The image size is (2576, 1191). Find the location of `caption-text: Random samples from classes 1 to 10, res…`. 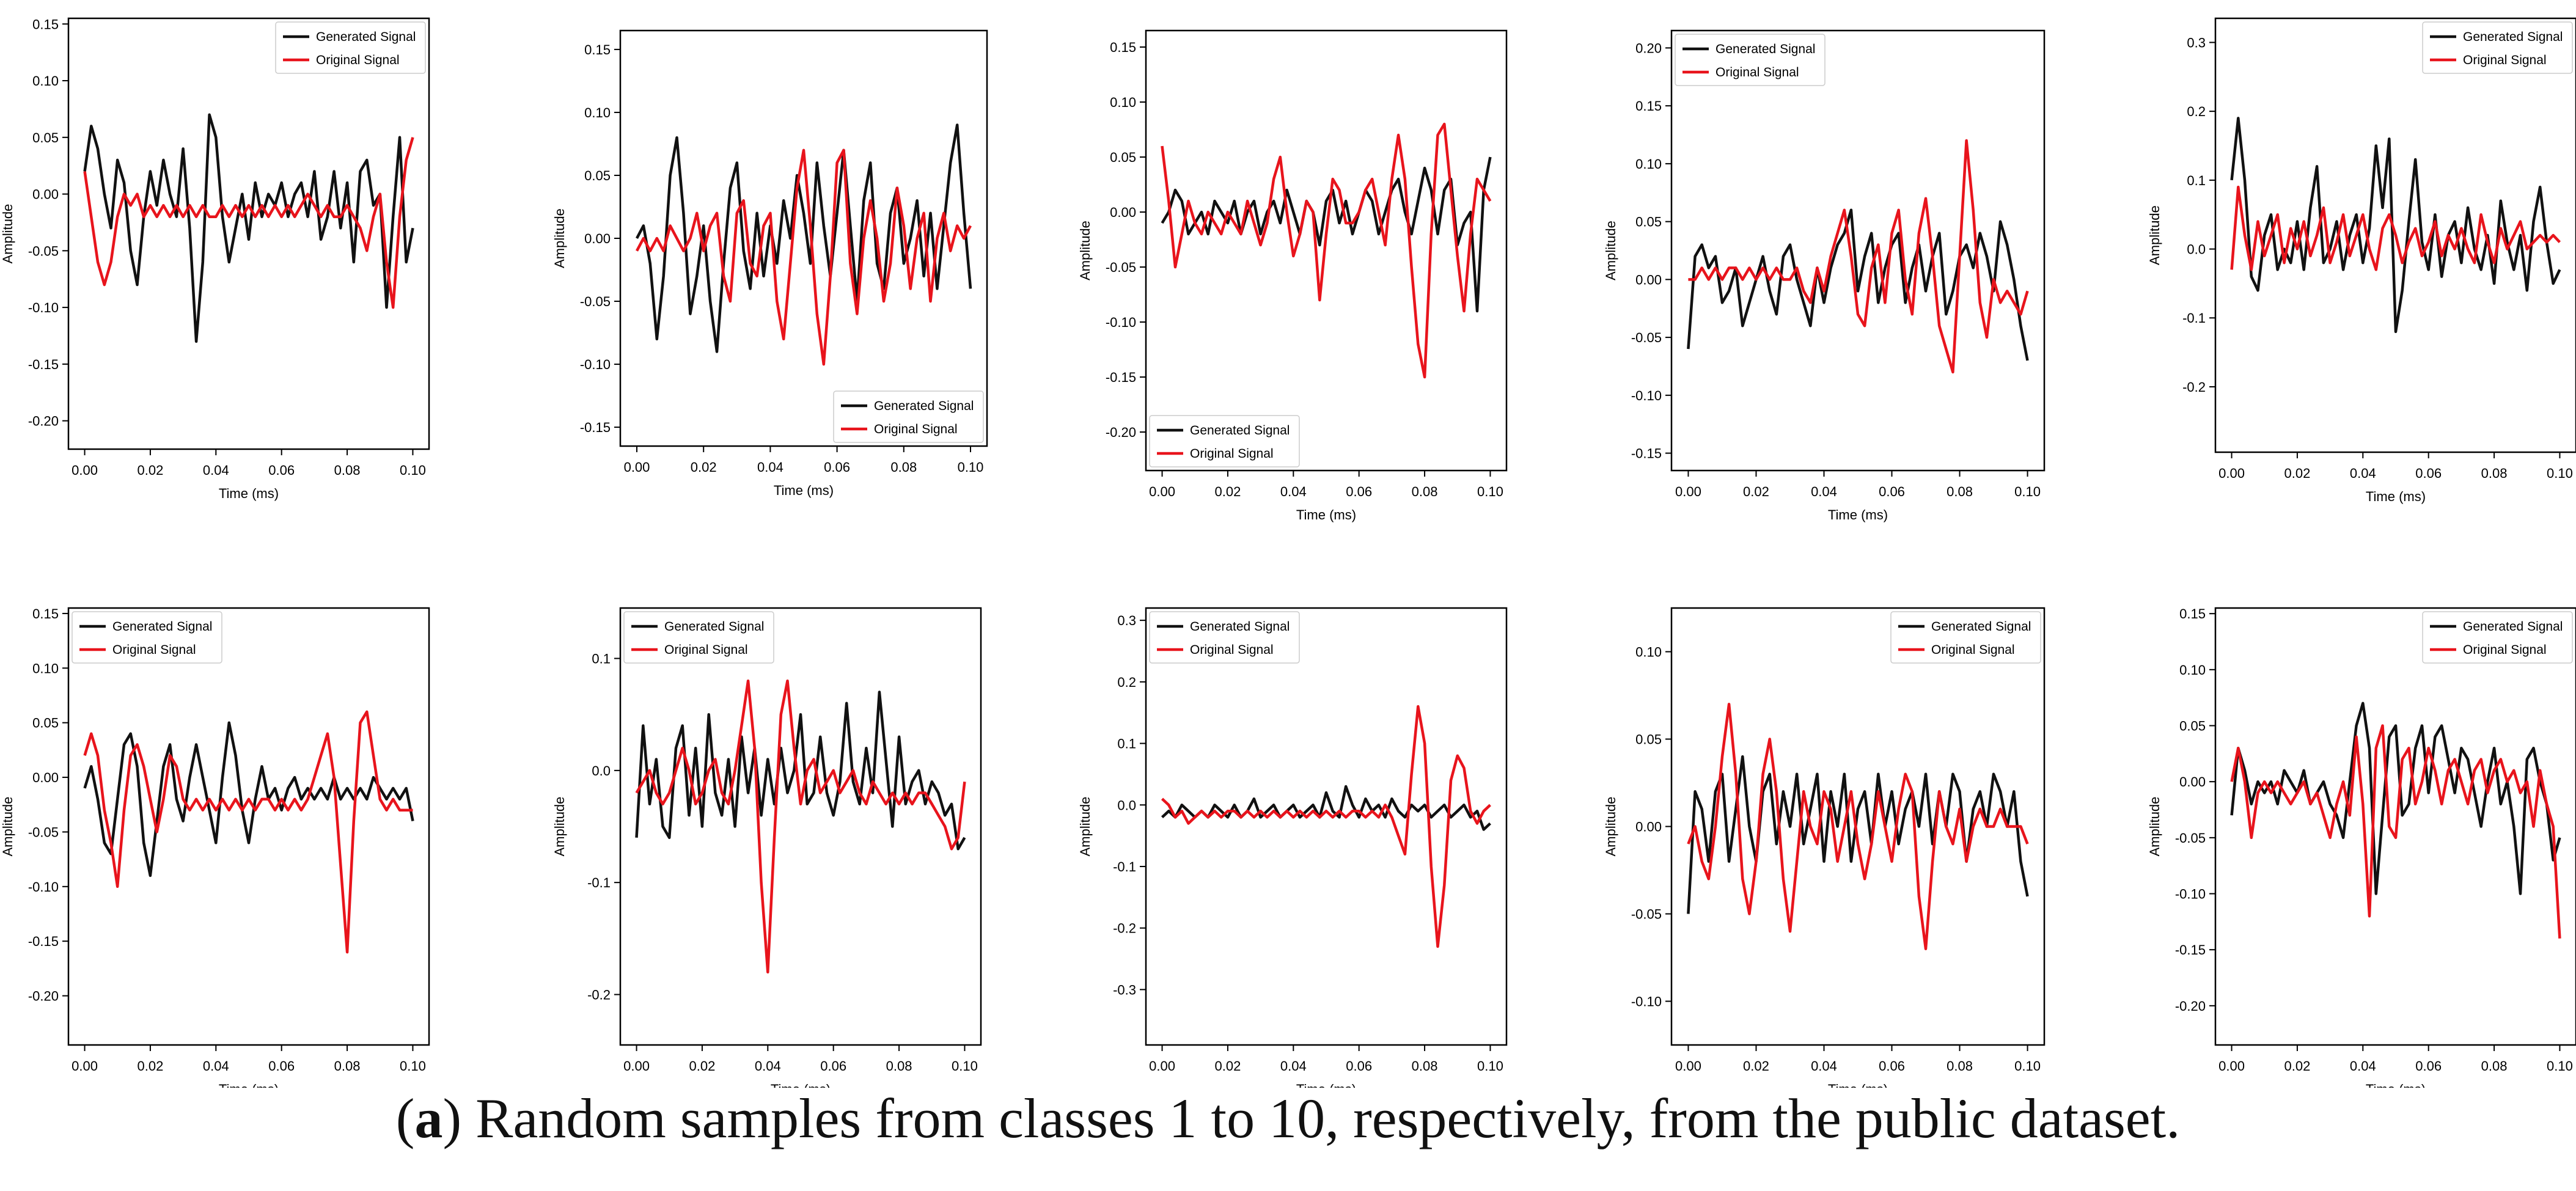

caption-text: Random samples from classes 1 to 10, res… is located at coordinates (1328, 1118).